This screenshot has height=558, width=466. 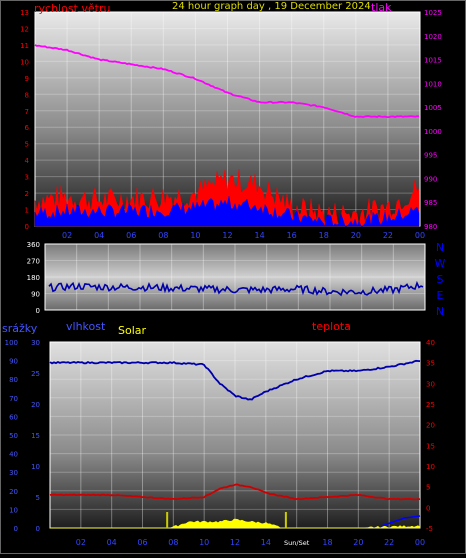 I want to click on temperature-tick-label: 20, so click(x=430, y=426).